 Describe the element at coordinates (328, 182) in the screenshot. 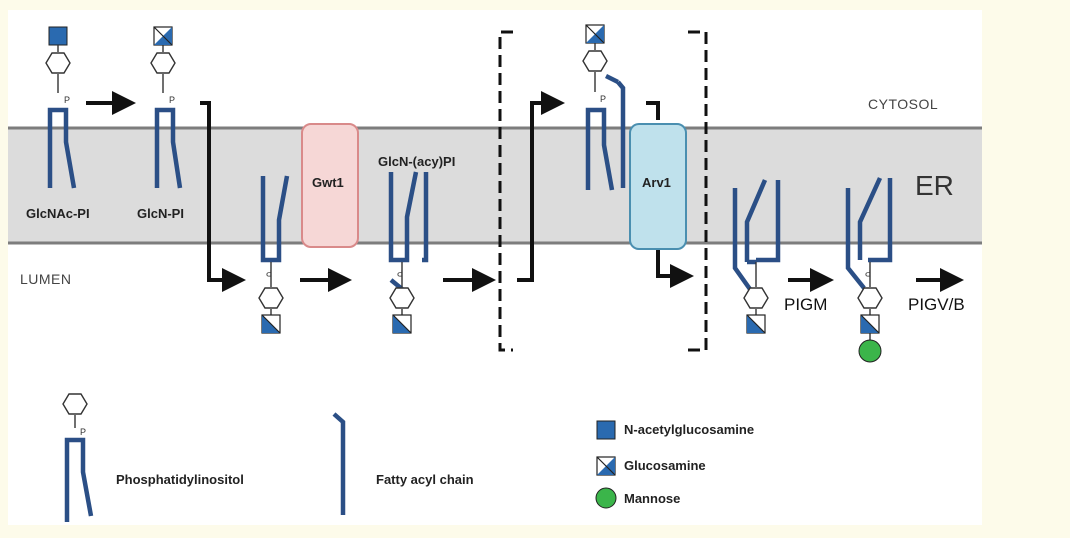

I see `gwt1-label: Gwt1` at that location.